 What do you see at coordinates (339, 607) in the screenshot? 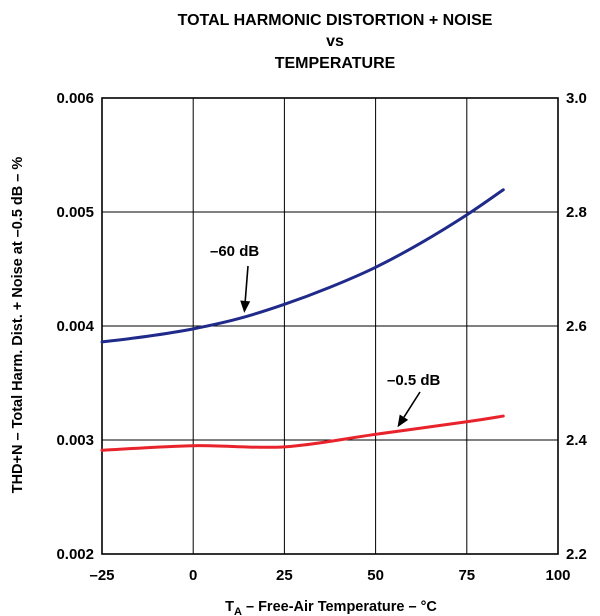
I see `x-axis-label-rest: – Free-Air Temperature – °C` at bounding box center [339, 607].